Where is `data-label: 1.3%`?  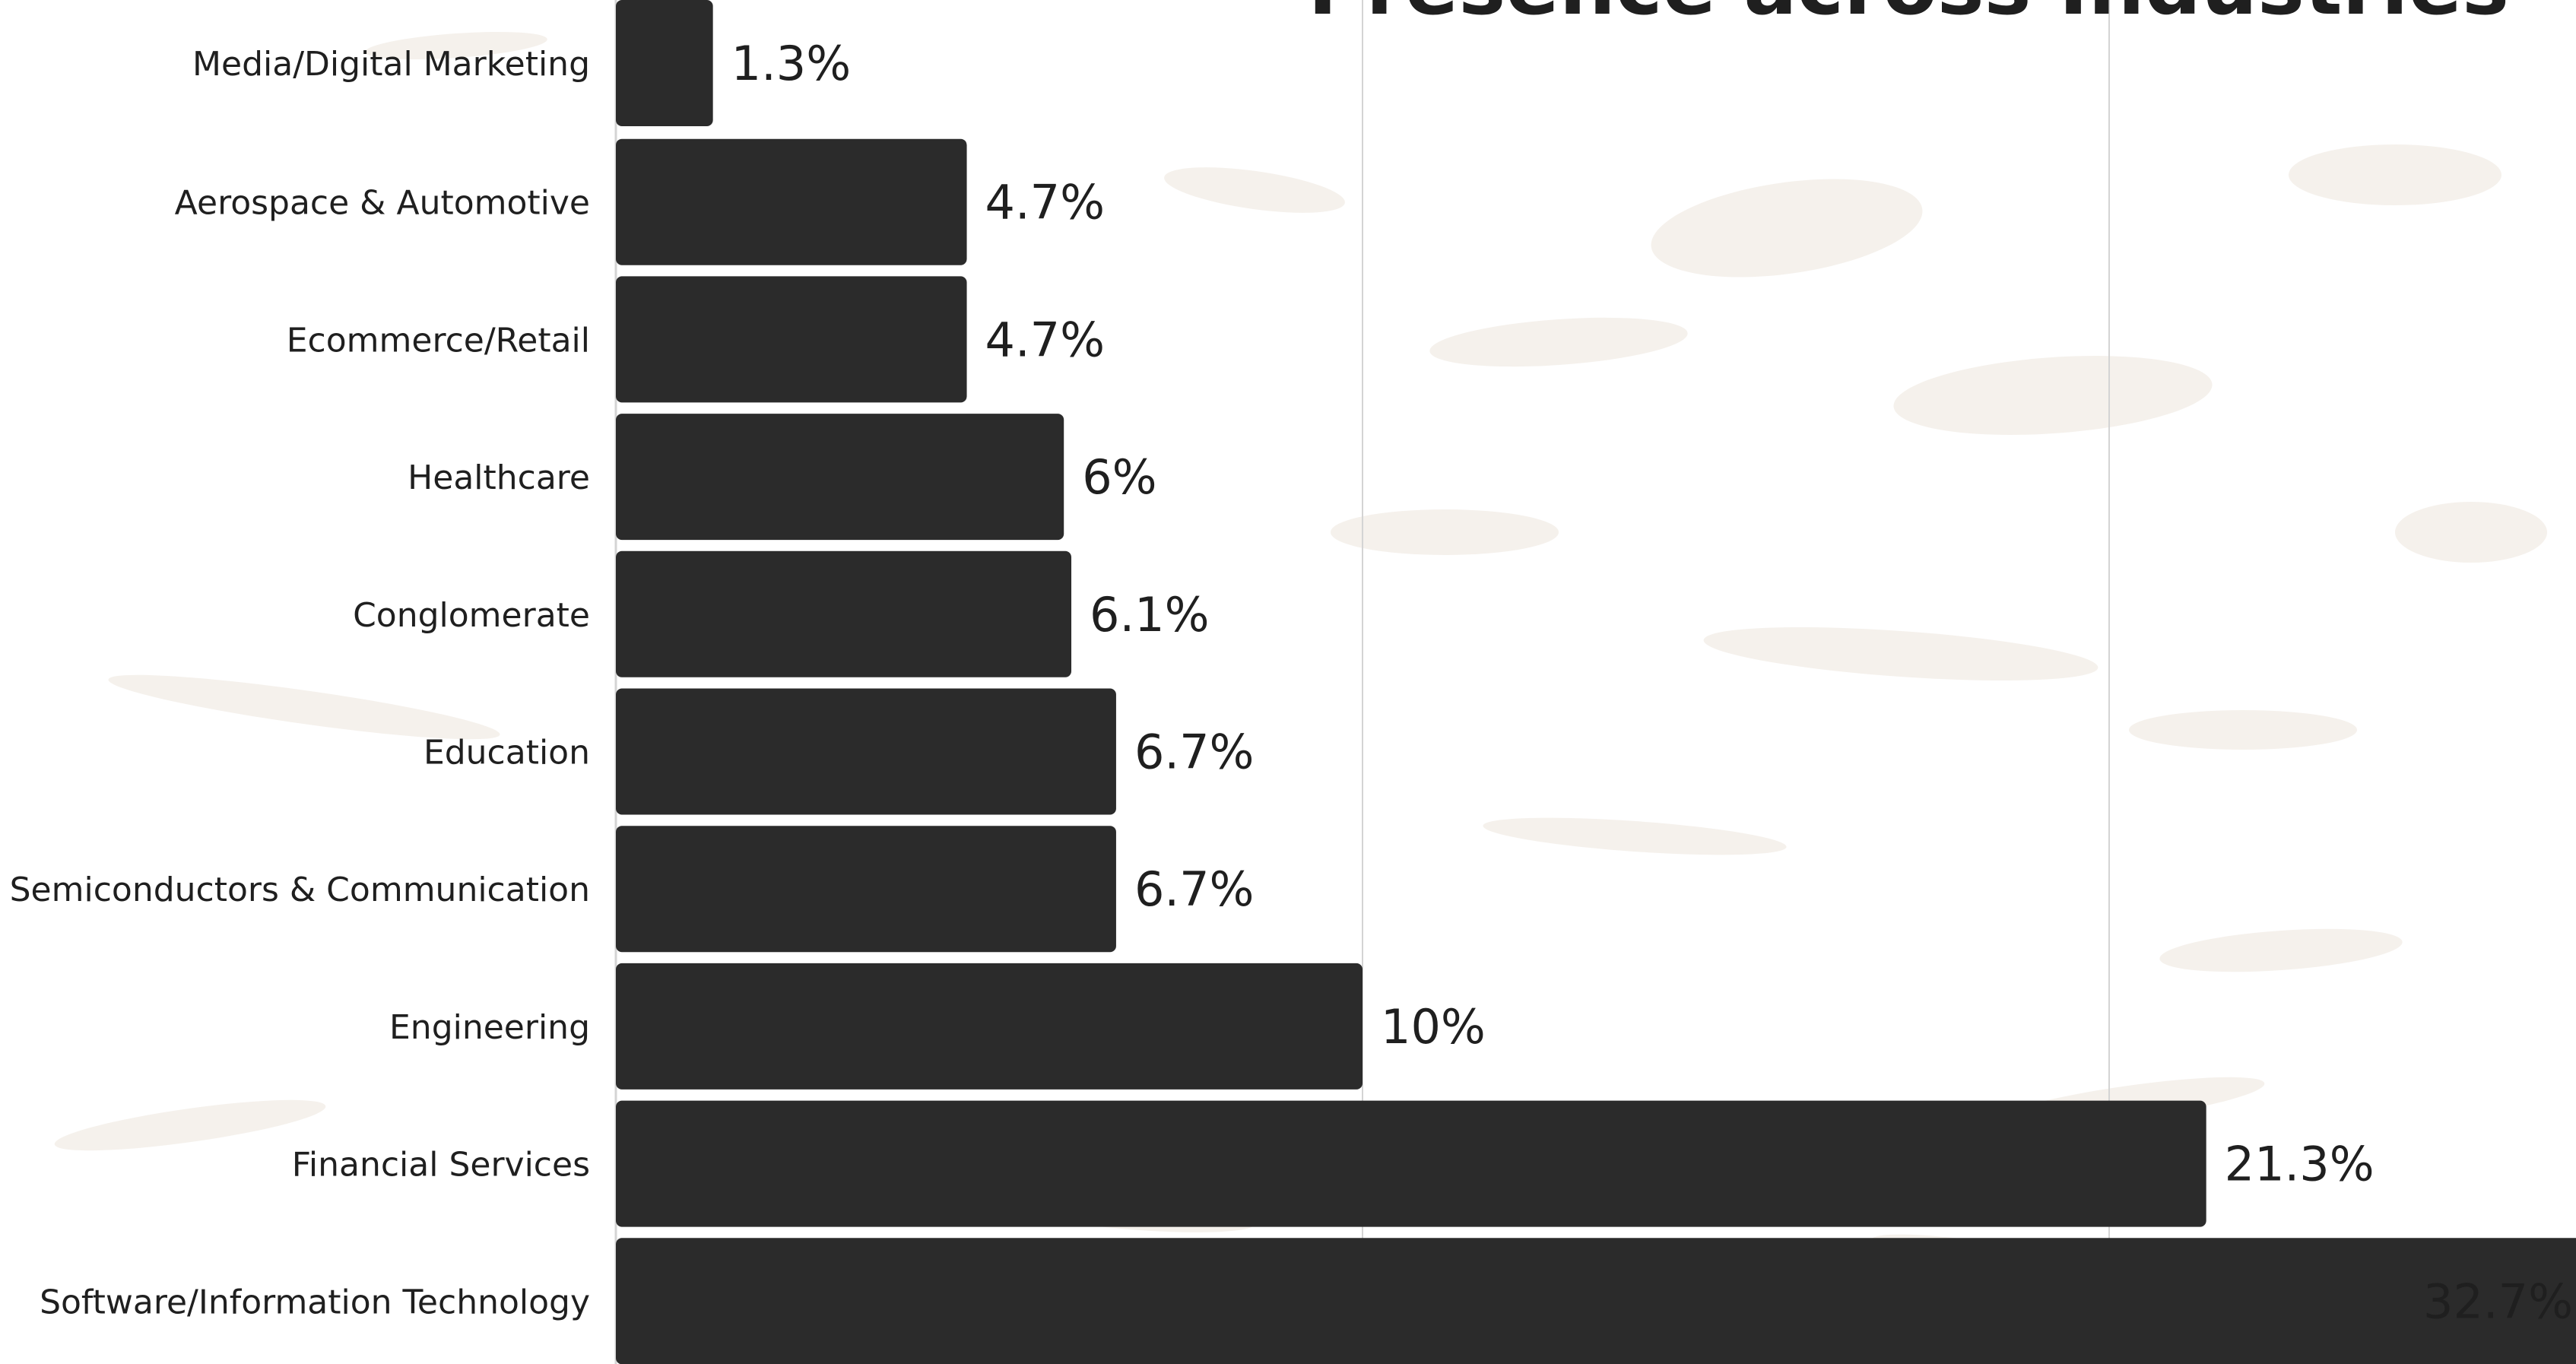 data-label: 1.3% is located at coordinates (791, 63).